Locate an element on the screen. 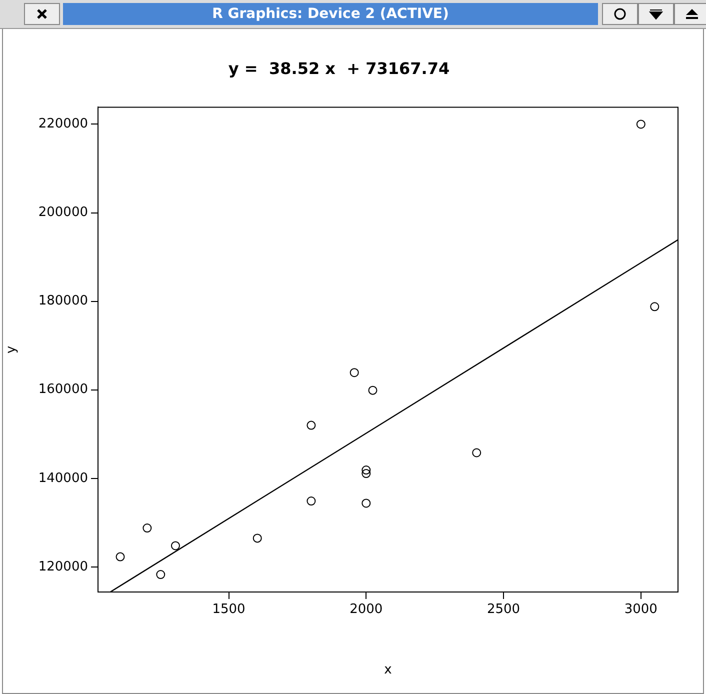 The width and height of the screenshot is (706, 694). y-tick-label: 220000 is located at coordinates (63, 124).